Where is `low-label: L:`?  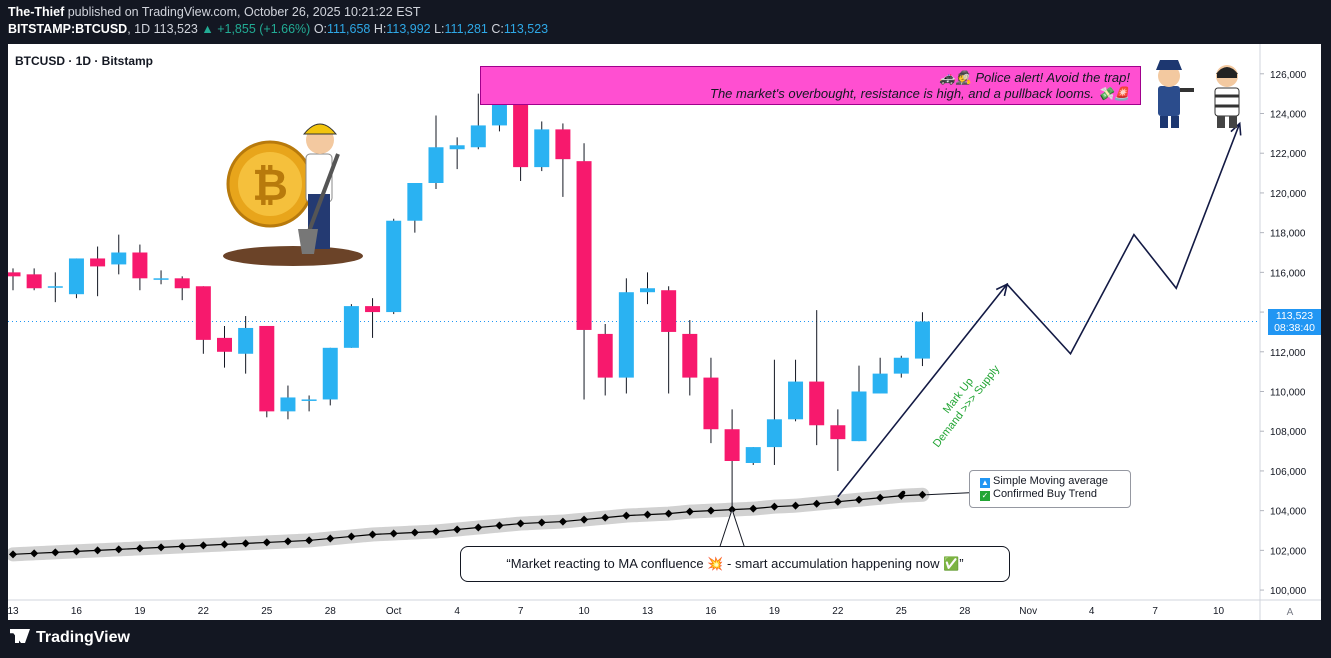
low-label: L: is located at coordinates (439, 29).